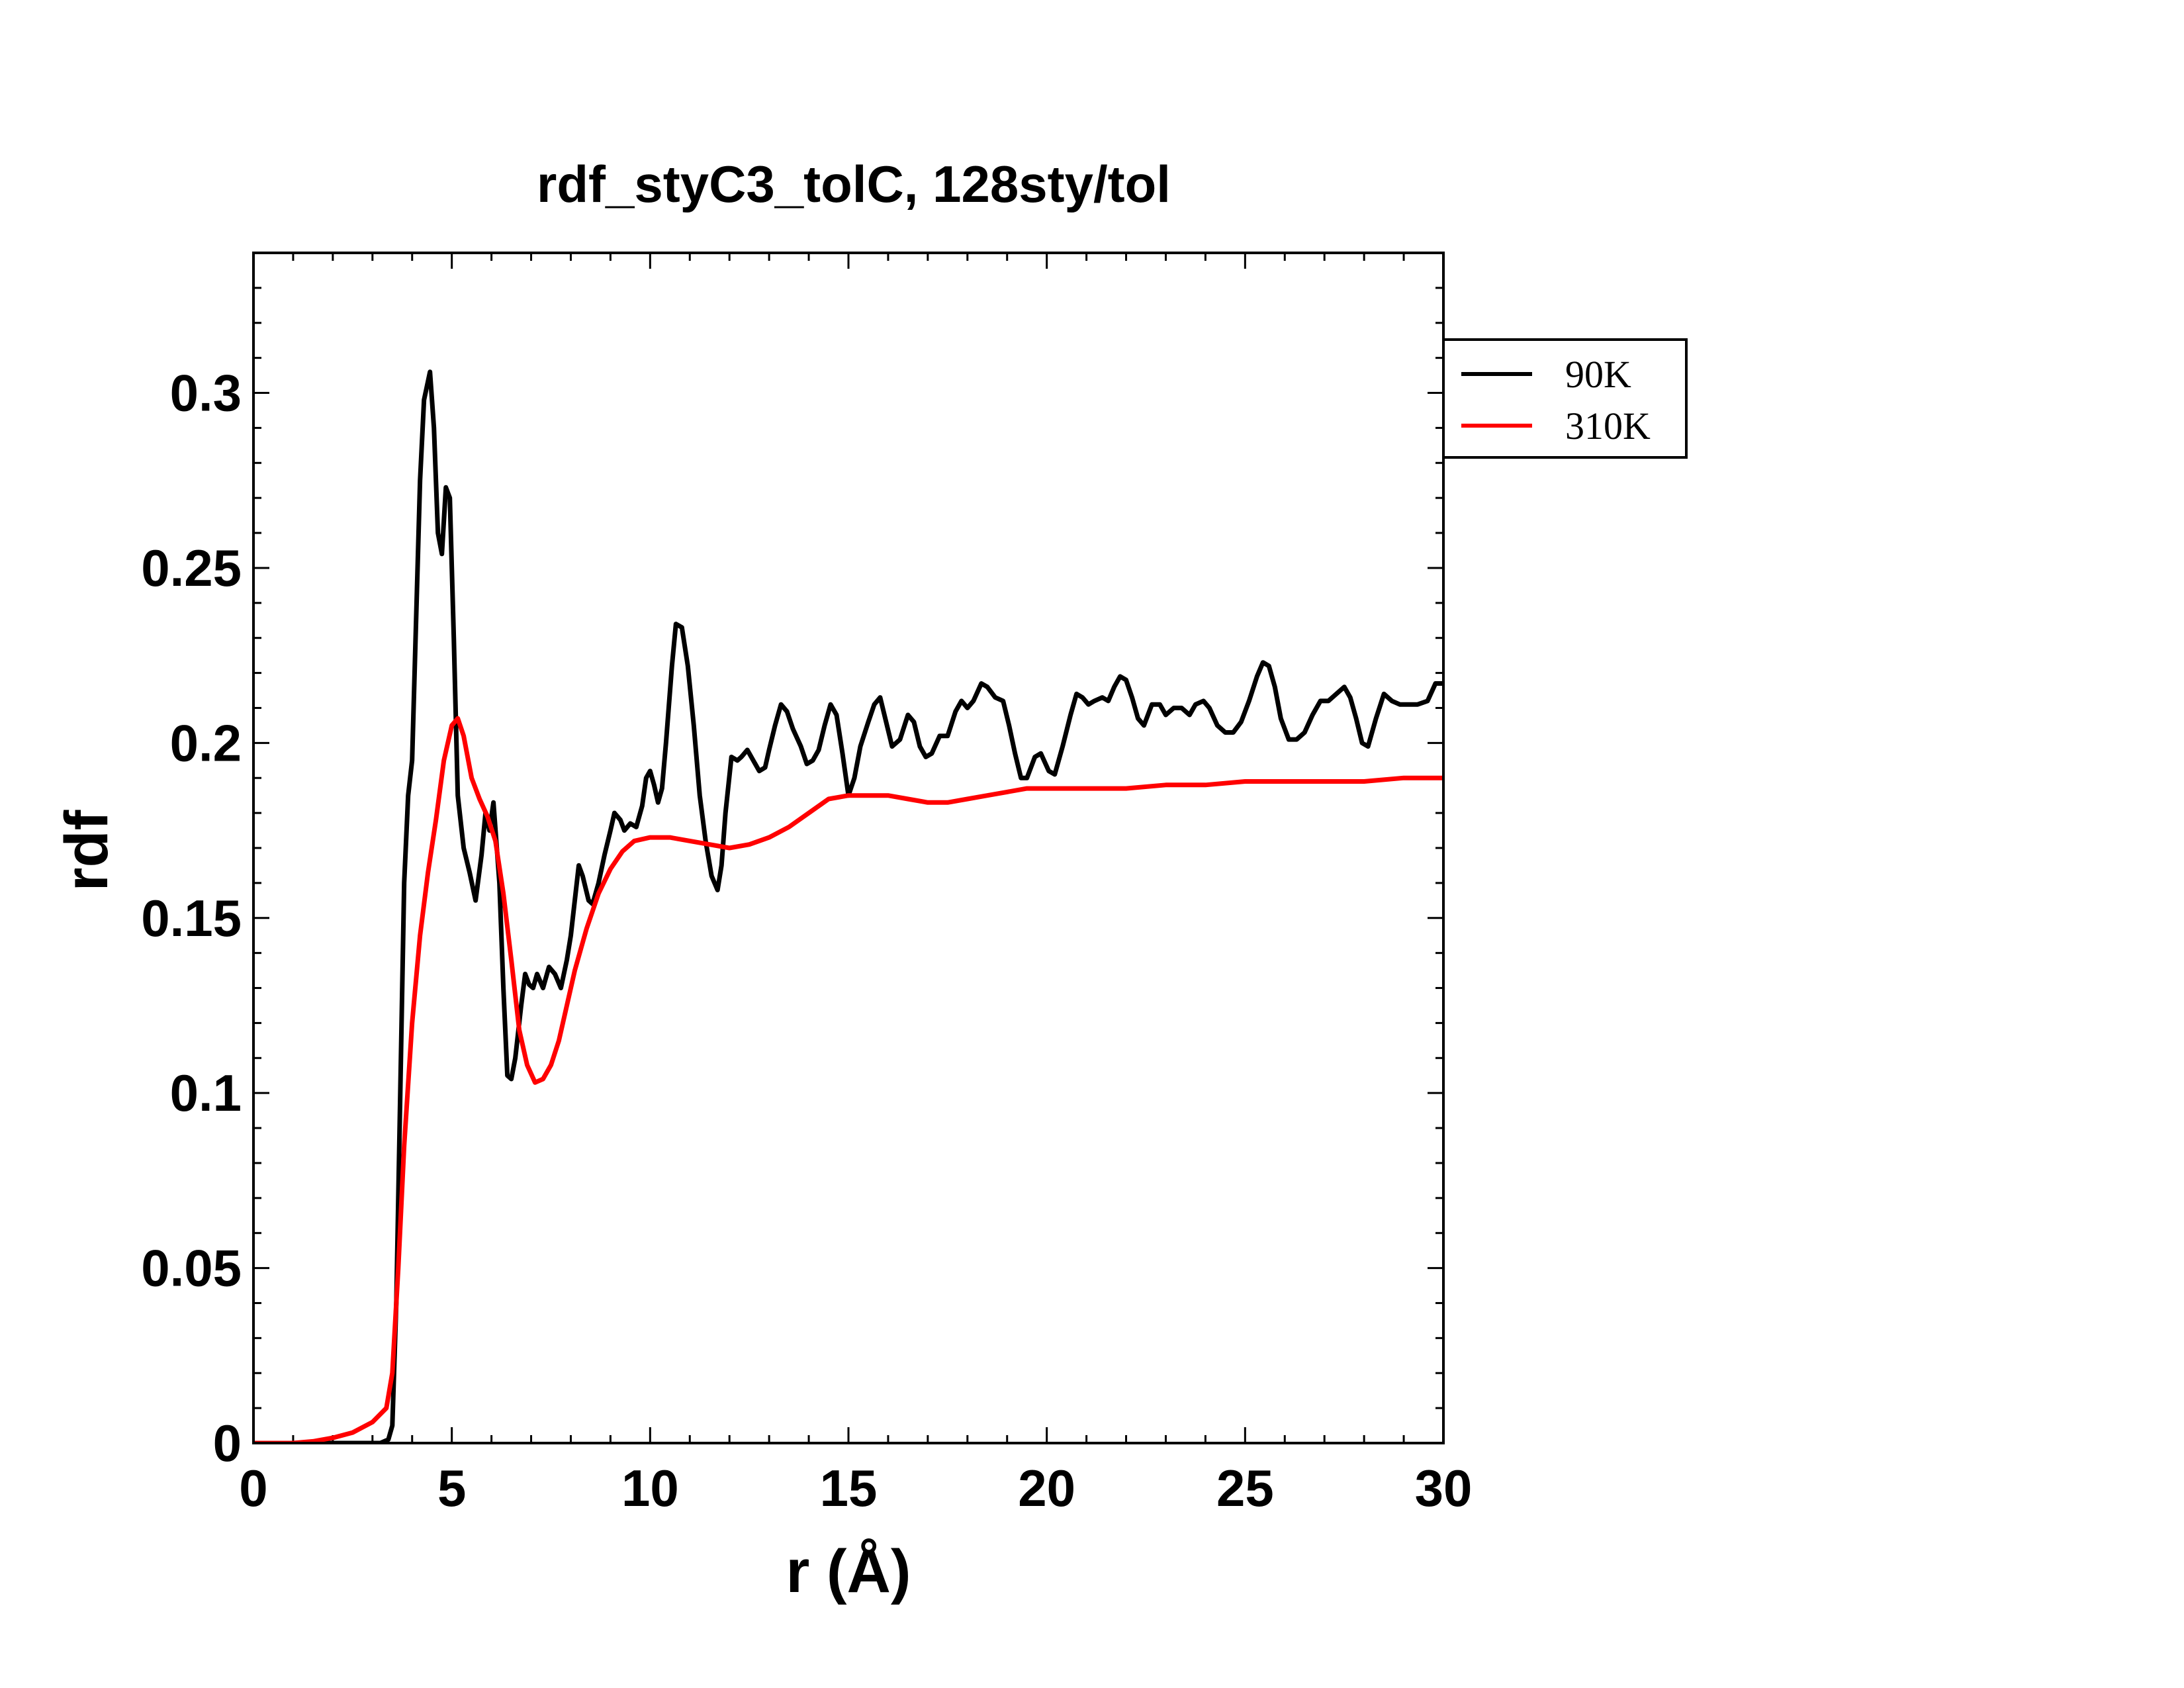 The width and height of the screenshot is (2184, 1688). What do you see at coordinates (1598, 374) in the screenshot?
I see `legend-label-90k: 90K` at bounding box center [1598, 374].